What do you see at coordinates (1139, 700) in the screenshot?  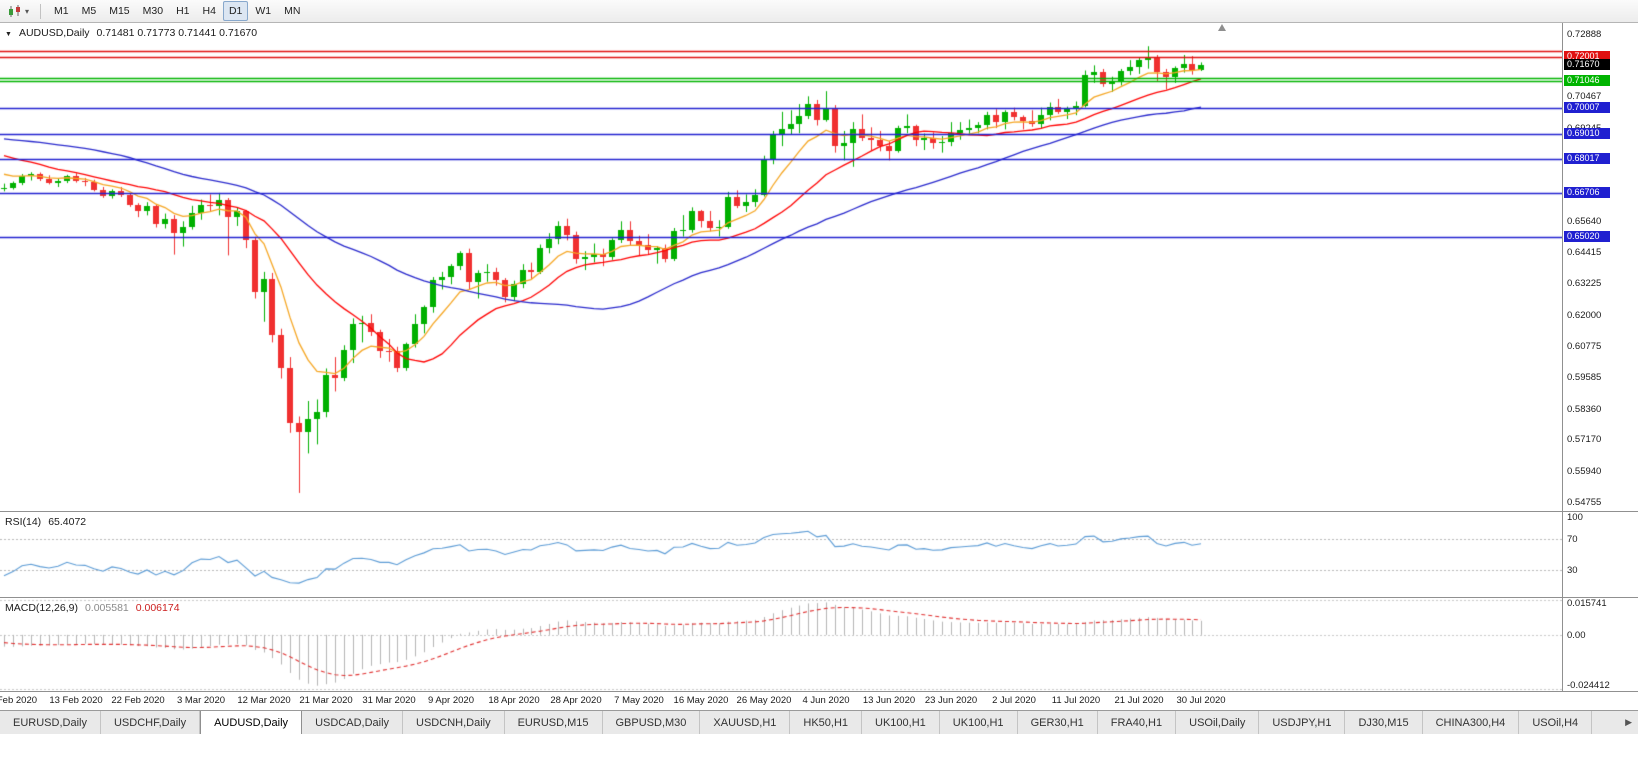 I see `time-axis-label: 21 Jul 2020` at bounding box center [1139, 700].